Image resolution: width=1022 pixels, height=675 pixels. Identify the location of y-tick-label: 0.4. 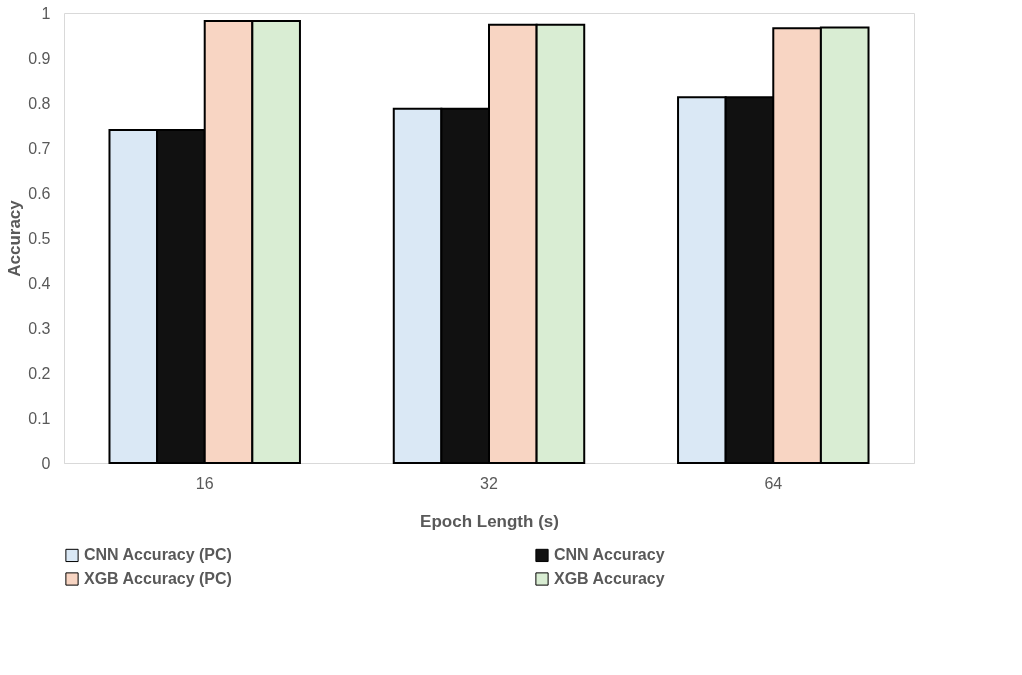
(39, 283).